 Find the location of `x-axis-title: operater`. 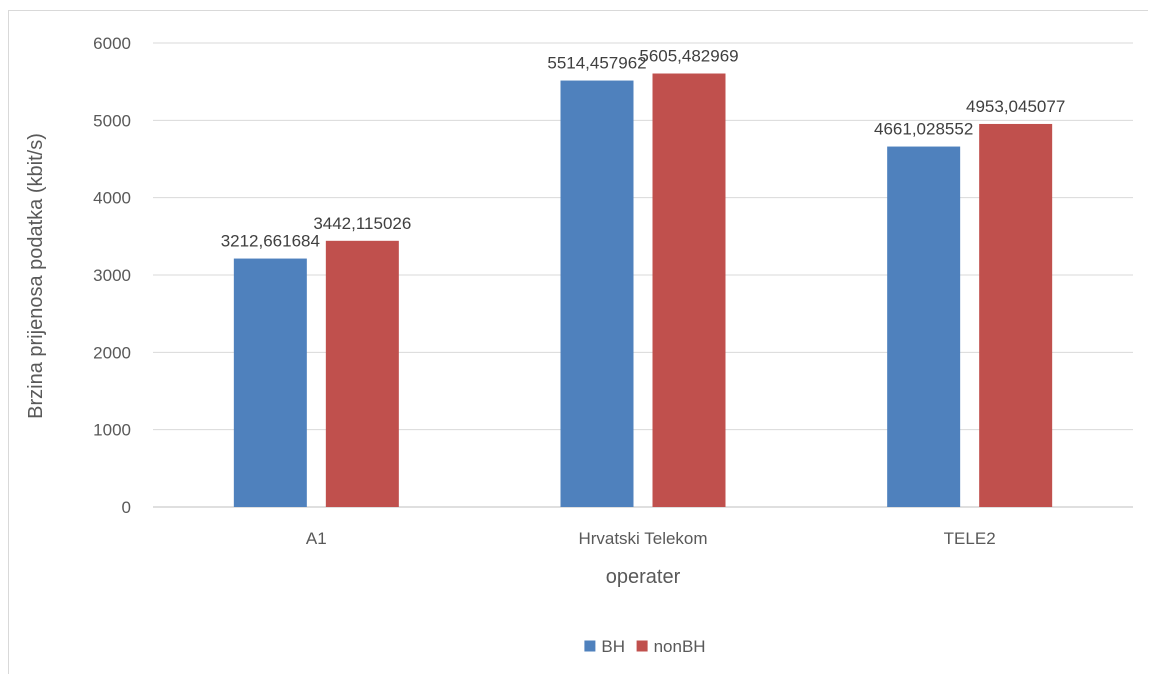

x-axis-title: operater is located at coordinates (643, 577).